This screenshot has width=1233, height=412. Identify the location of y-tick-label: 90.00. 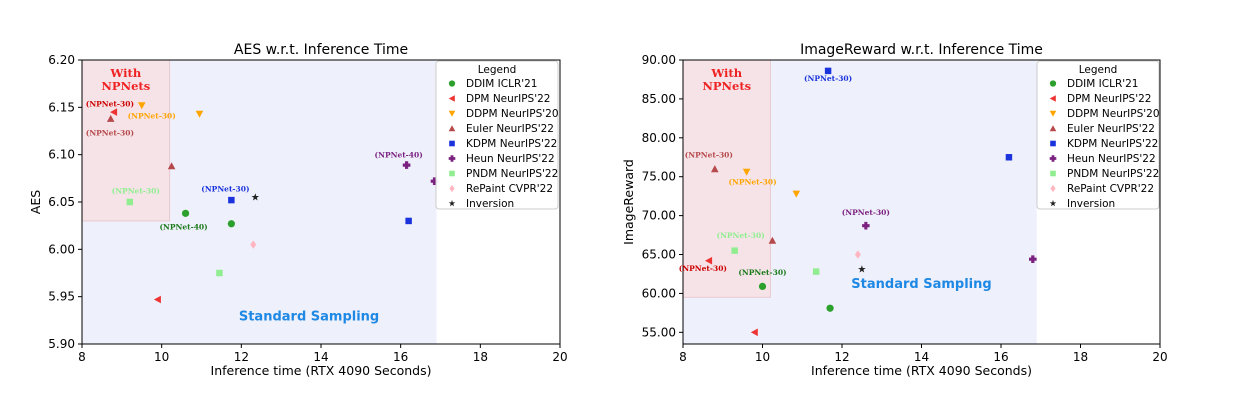
(659, 60).